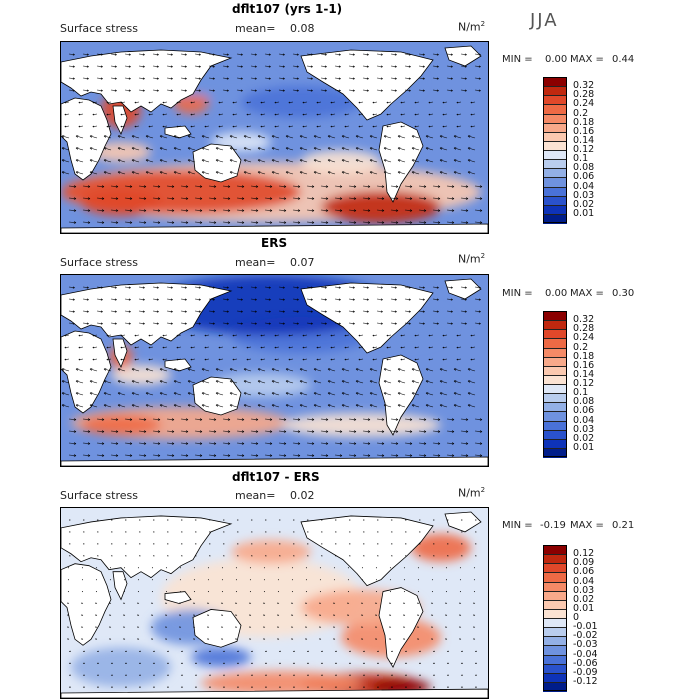 The width and height of the screenshot is (700, 700). I want to click on colorbar-swatch, so click(555, 632).